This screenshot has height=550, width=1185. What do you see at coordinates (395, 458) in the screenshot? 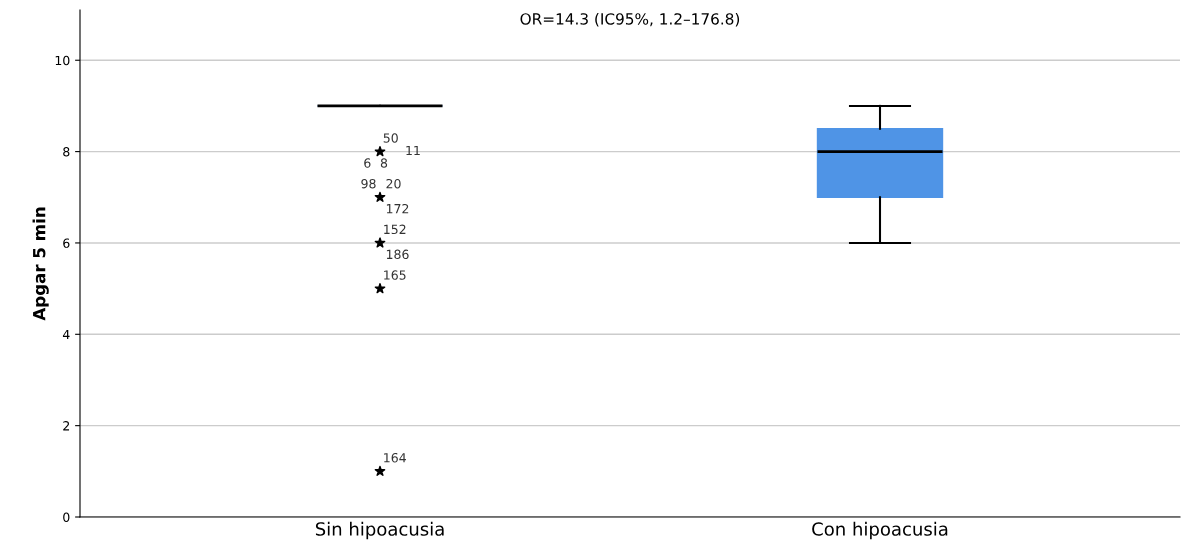
I see `annotation: 164` at bounding box center [395, 458].